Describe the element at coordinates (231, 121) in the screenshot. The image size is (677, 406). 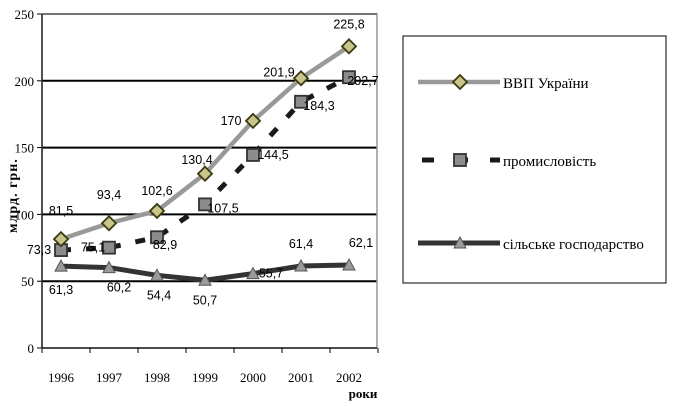
I see `data-label: 170` at that location.